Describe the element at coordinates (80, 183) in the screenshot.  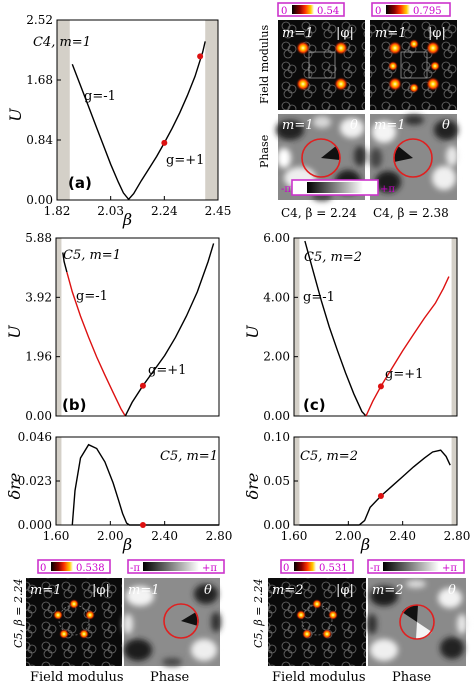
I see `panel-a-tag: (a)` at that location.